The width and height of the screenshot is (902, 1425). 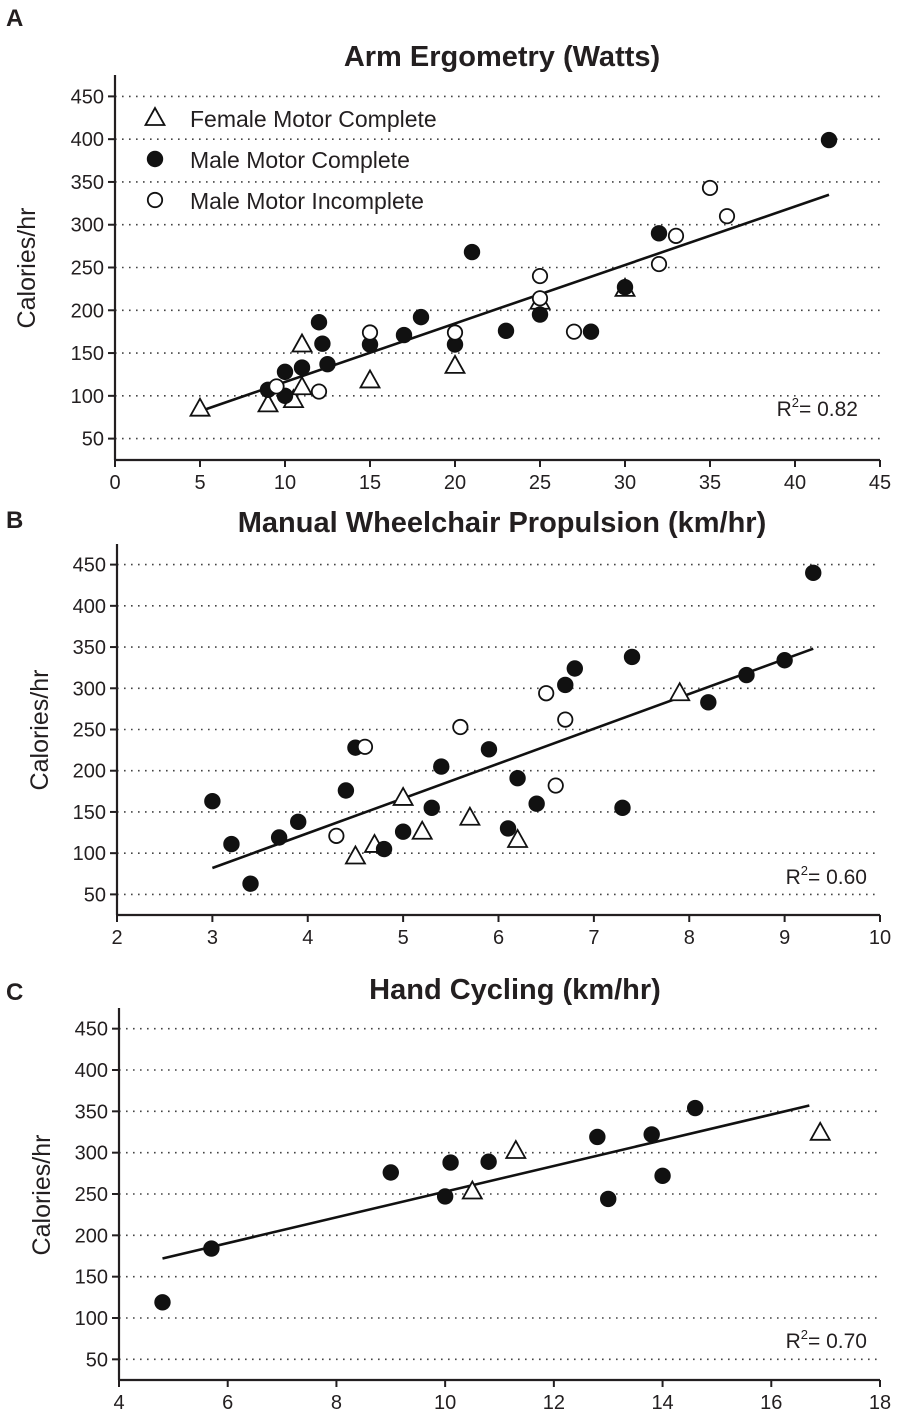 What do you see at coordinates (554, 1403) in the screenshot?
I see `x-tick-label: 12` at bounding box center [554, 1403].